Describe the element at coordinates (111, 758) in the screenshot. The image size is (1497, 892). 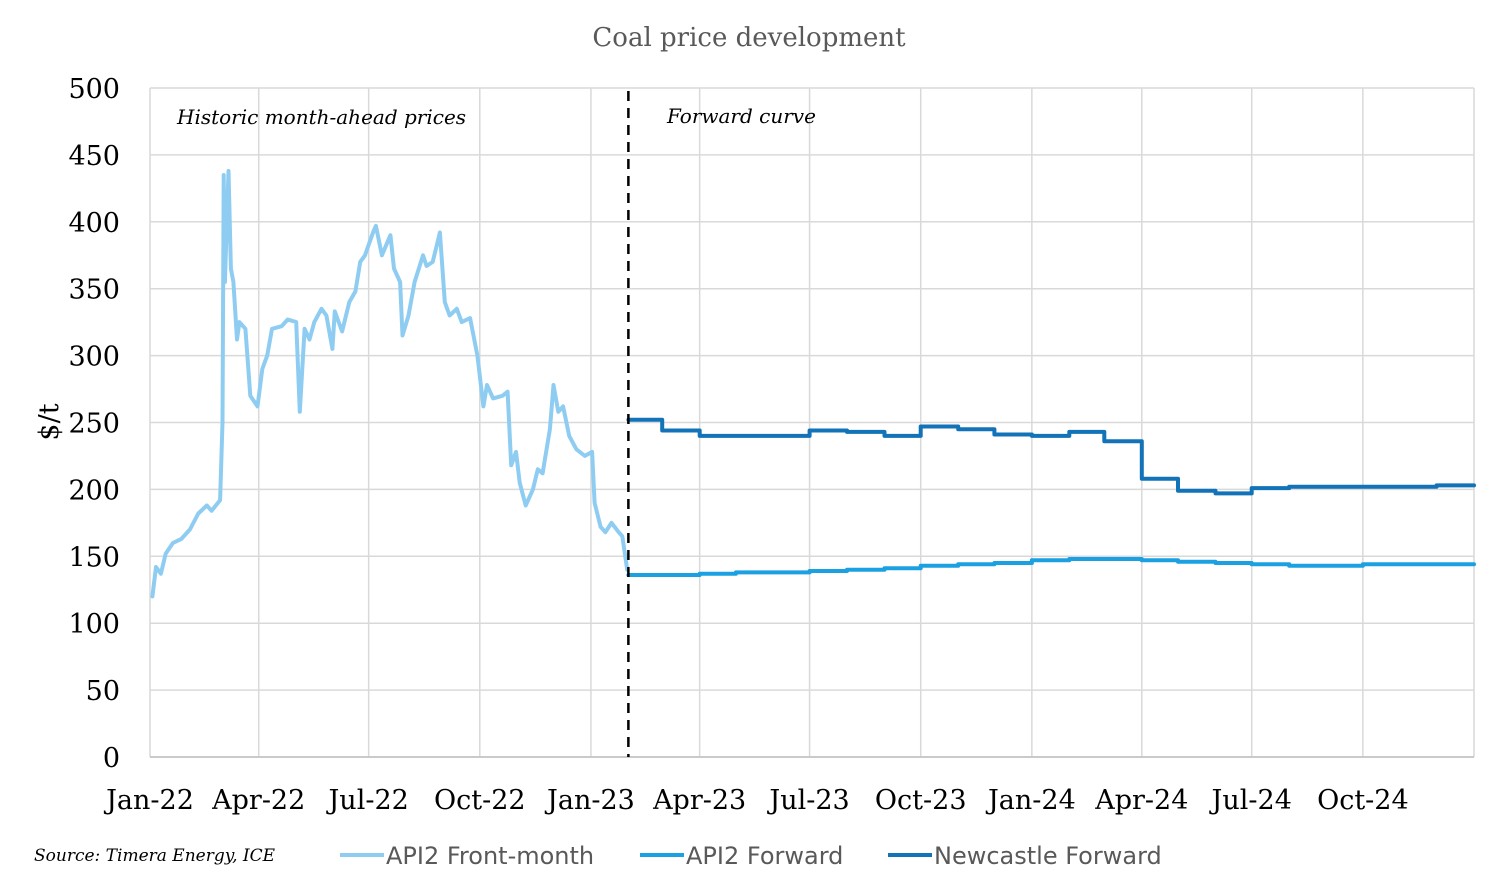
I see `y-tick-label: 0` at that location.